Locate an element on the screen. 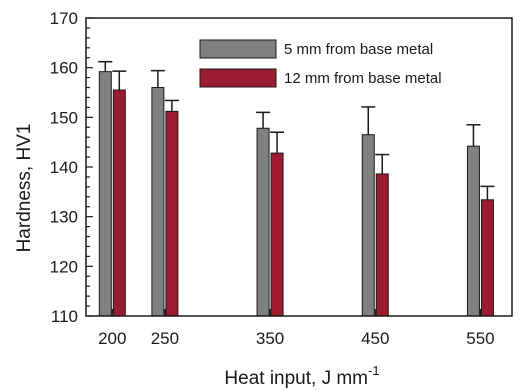  y-tick-label-140: 140 is located at coordinates (64, 167).